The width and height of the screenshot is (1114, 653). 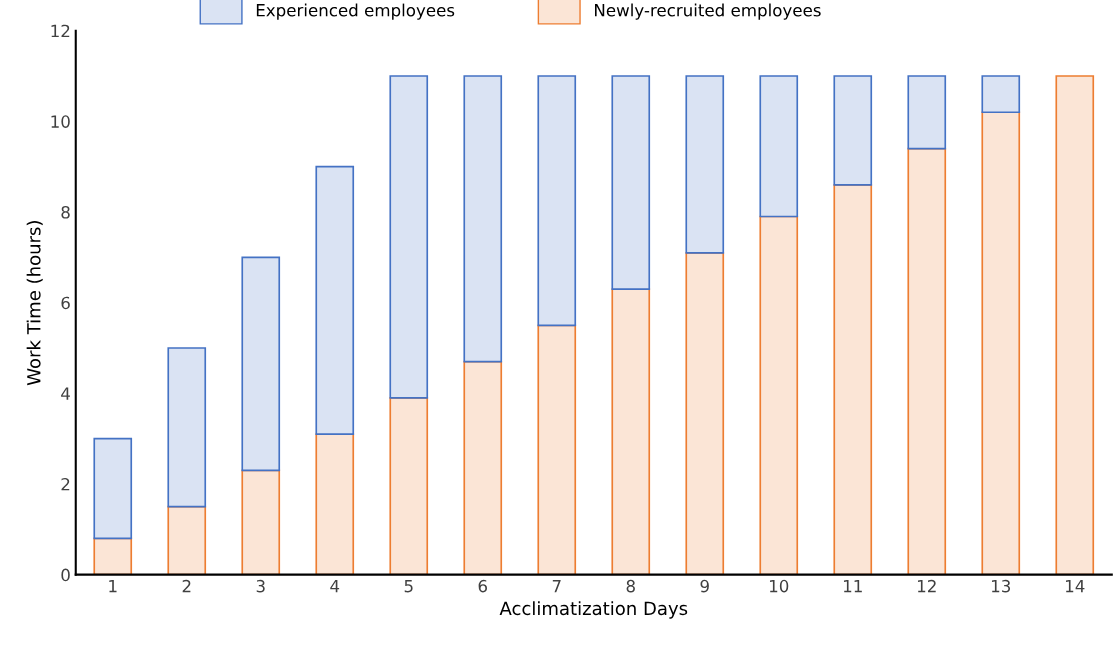 I want to click on y-tick-label: 0, so click(x=65, y=575).